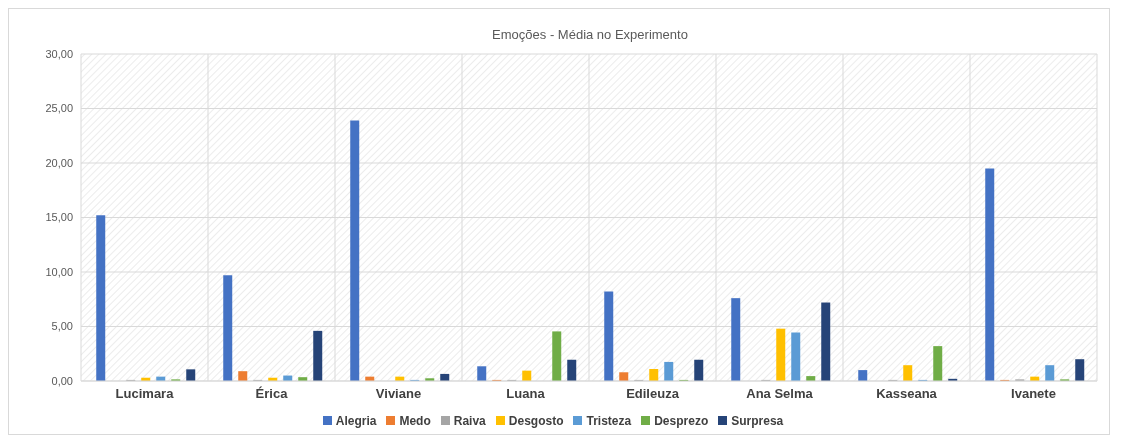 The image size is (1135, 445). What do you see at coordinates (62, 380) in the screenshot?
I see `y-tick-label: 0,00` at bounding box center [62, 380].